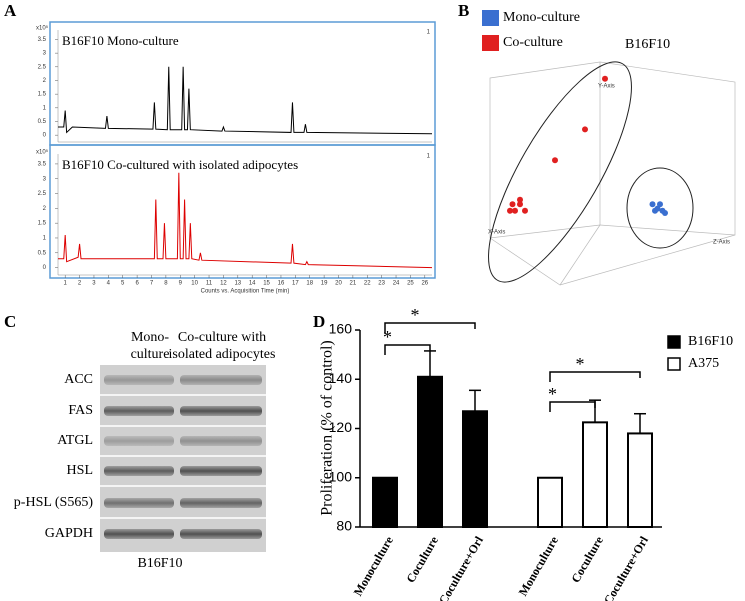 The image size is (745, 601). Describe the element at coordinates (626, 567) in the screenshot. I see `x-tick-label: Coculture+Orl` at that location.